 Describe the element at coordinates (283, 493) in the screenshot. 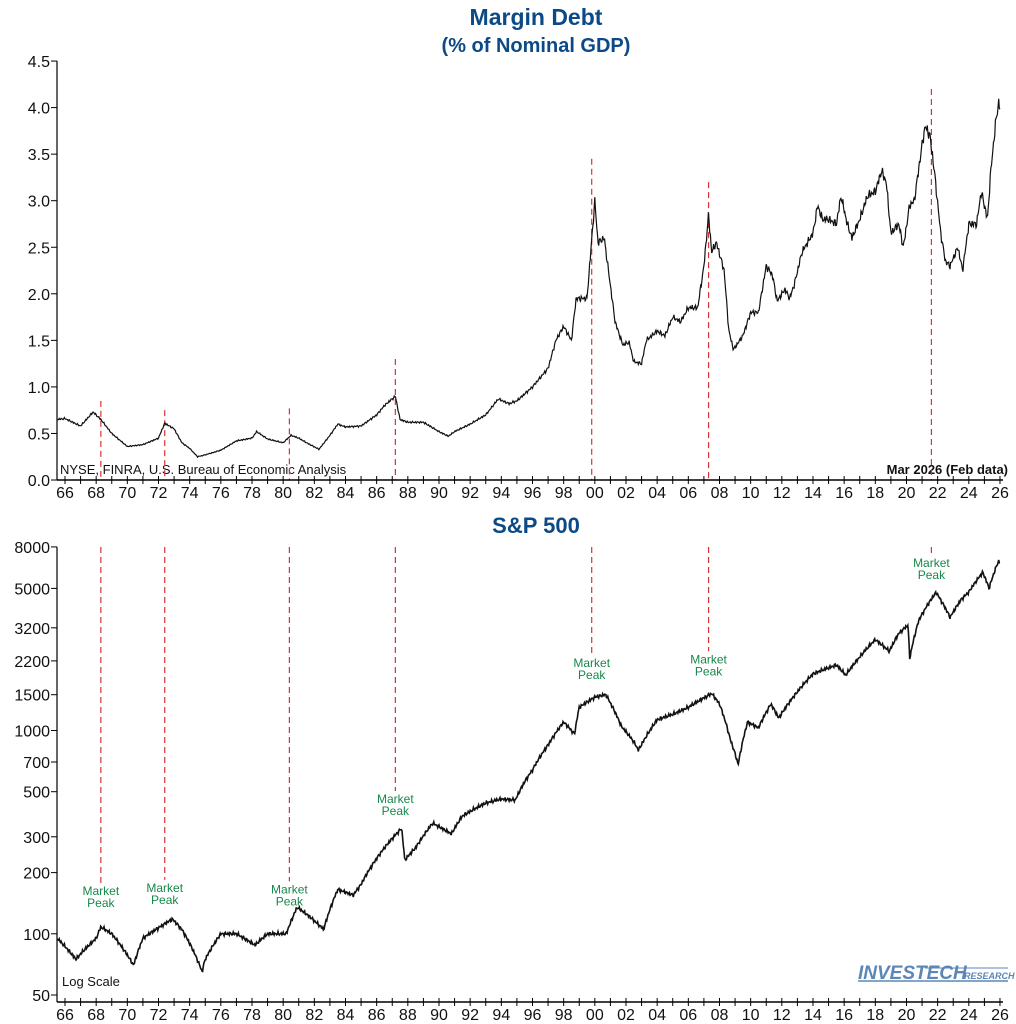

I see `x-tick-label-0: 80` at that location.